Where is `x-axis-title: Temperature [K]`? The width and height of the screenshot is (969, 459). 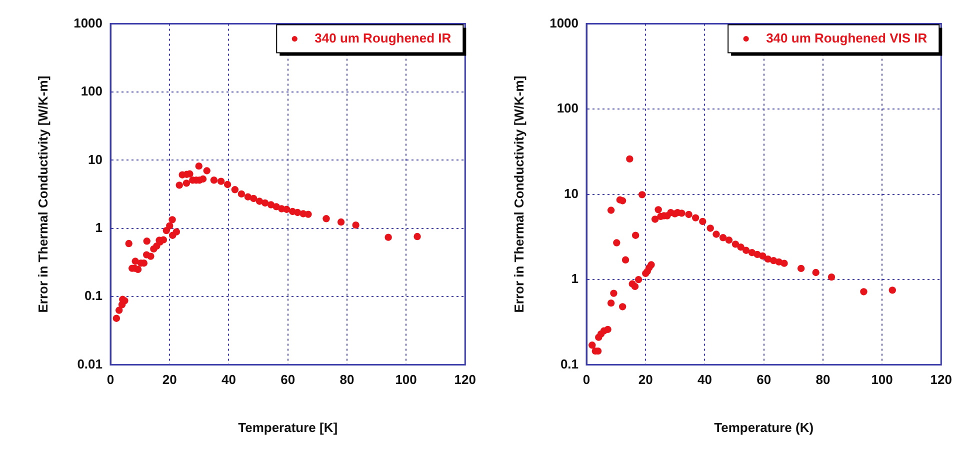
x-axis-title: Temperature [K] is located at coordinates (288, 427).